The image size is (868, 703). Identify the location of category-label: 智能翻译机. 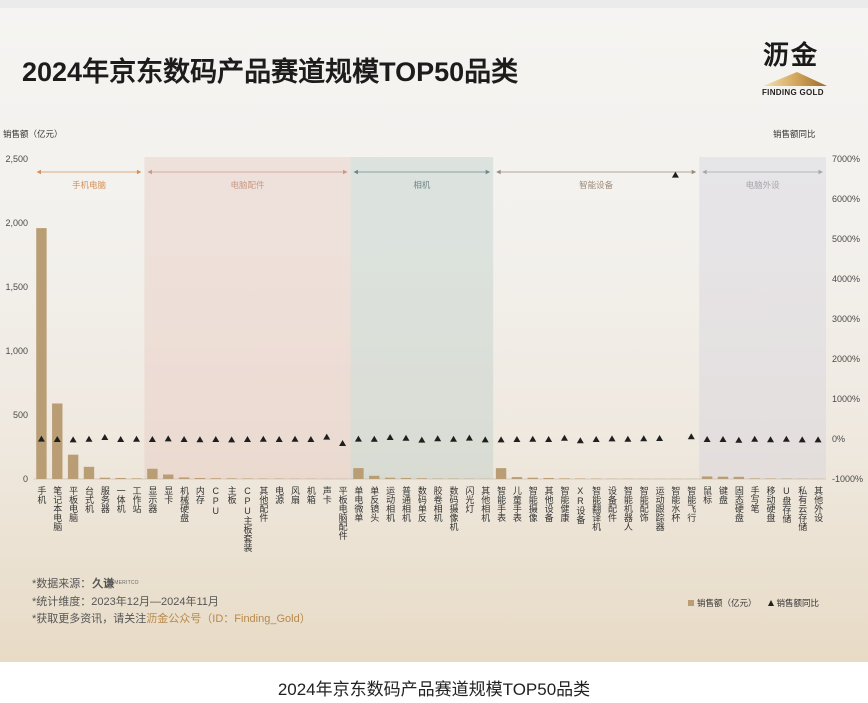
(596, 508).